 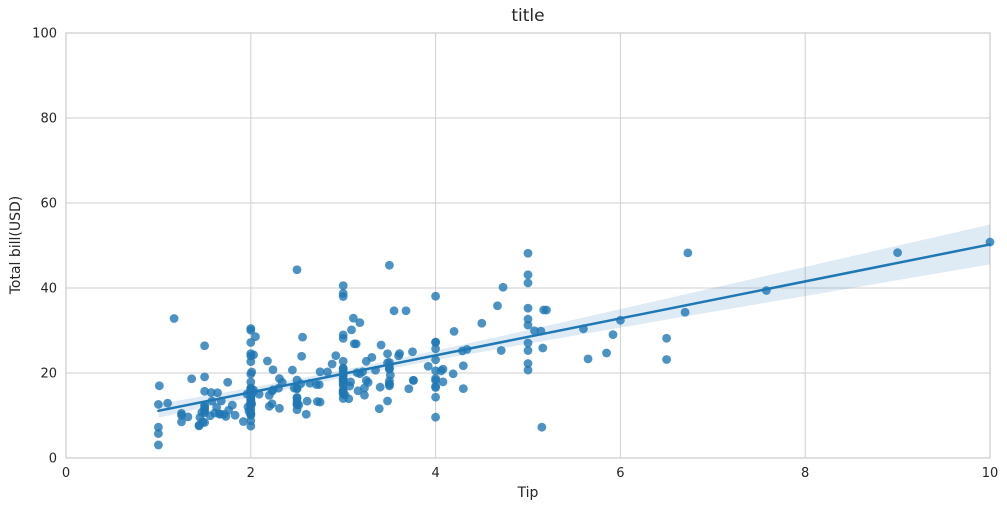 What do you see at coordinates (528, 16) in the screenshot?
I see `chart-title: title` at bounding box center [528, 16].